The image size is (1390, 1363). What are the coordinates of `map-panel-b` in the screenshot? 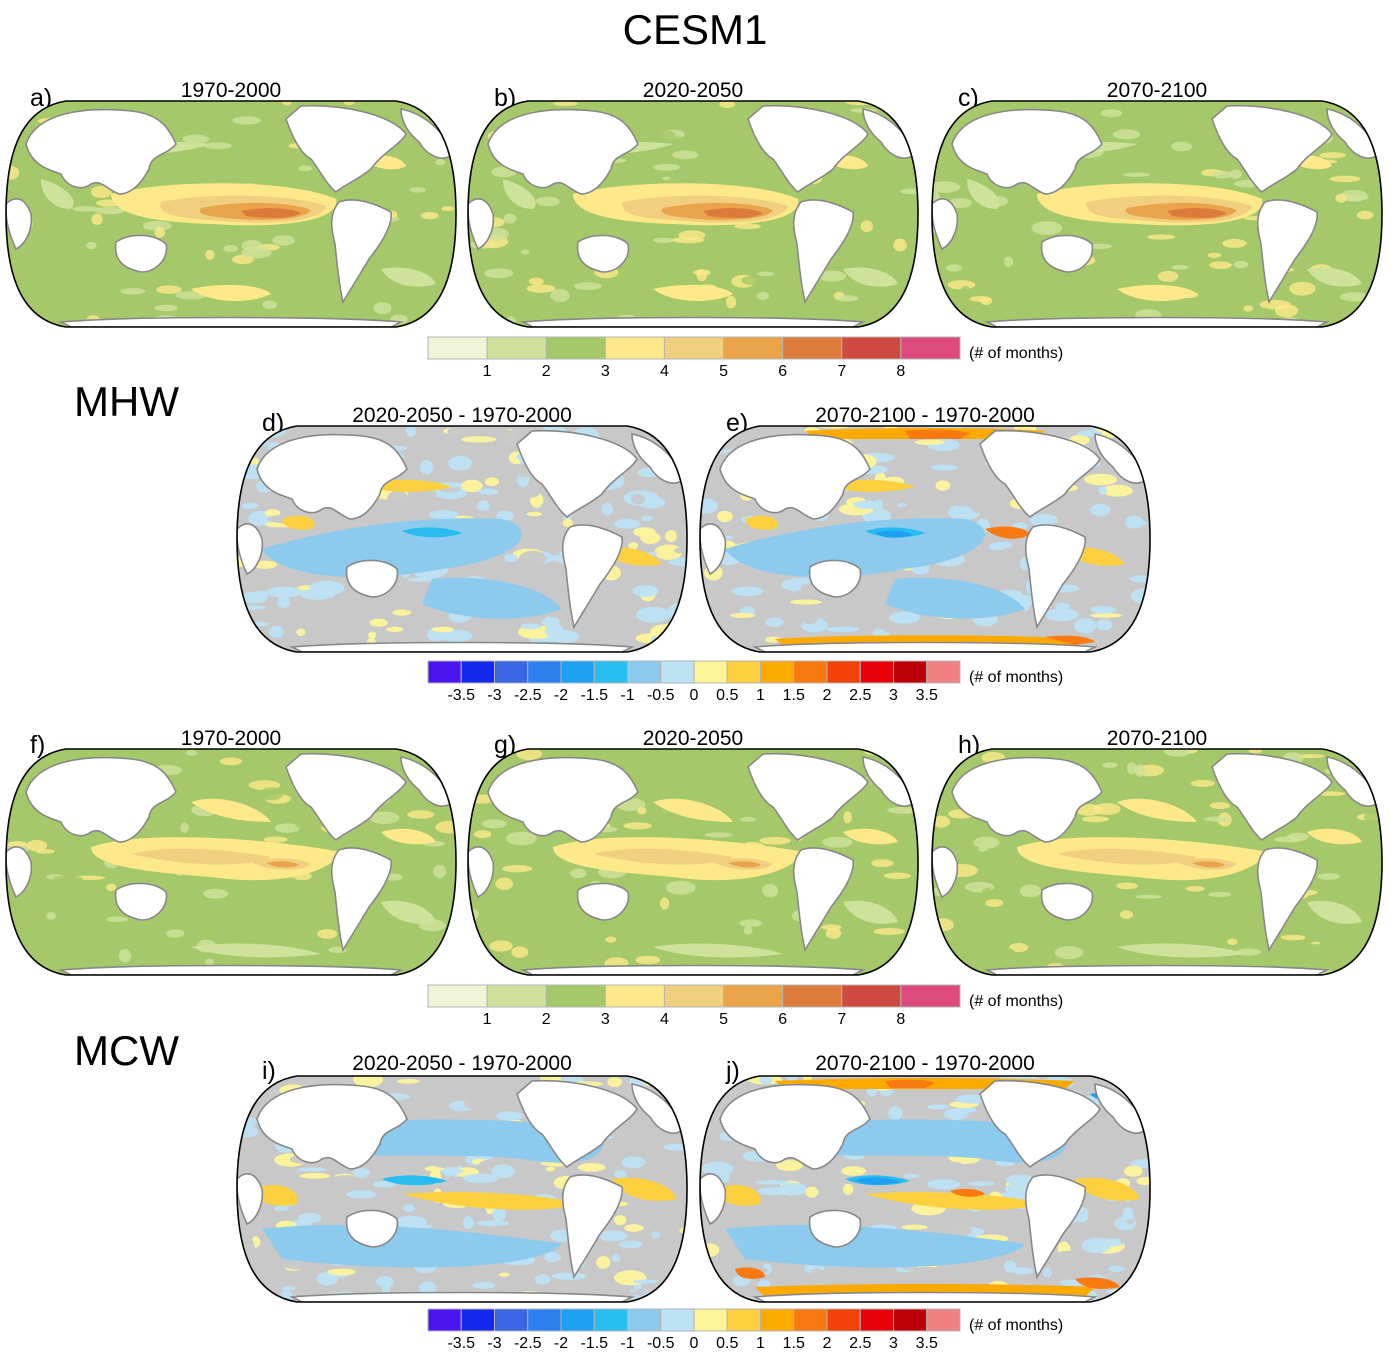 It's located at (693, 214).